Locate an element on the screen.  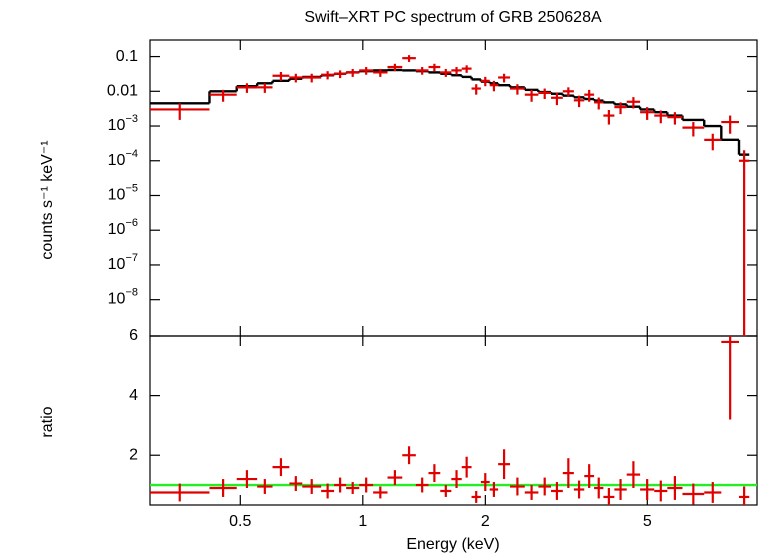
y-tick-label: 6 is located at coordinates (133, 335).